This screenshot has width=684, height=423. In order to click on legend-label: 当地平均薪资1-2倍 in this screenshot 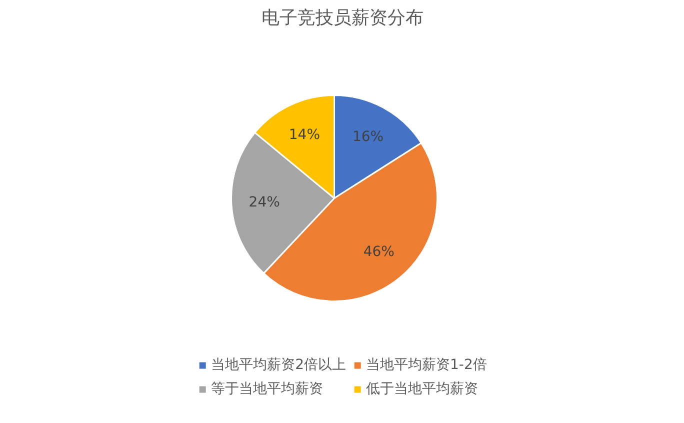, I will do `click(426, 365)`.